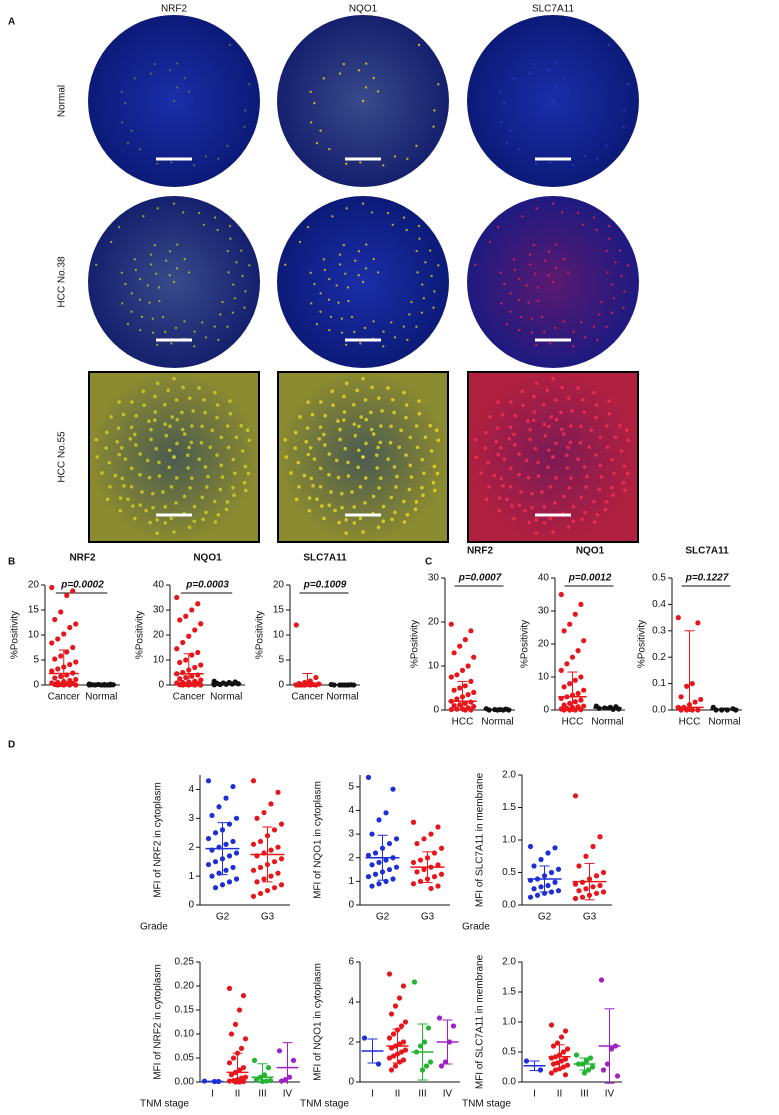 Image resolution: width=779 pixels, height=1115 pixels. What do you see at coordinates (351, 834) in the screenshot?
I see `y-tick-label: 3` at bounding box center [351, 834].